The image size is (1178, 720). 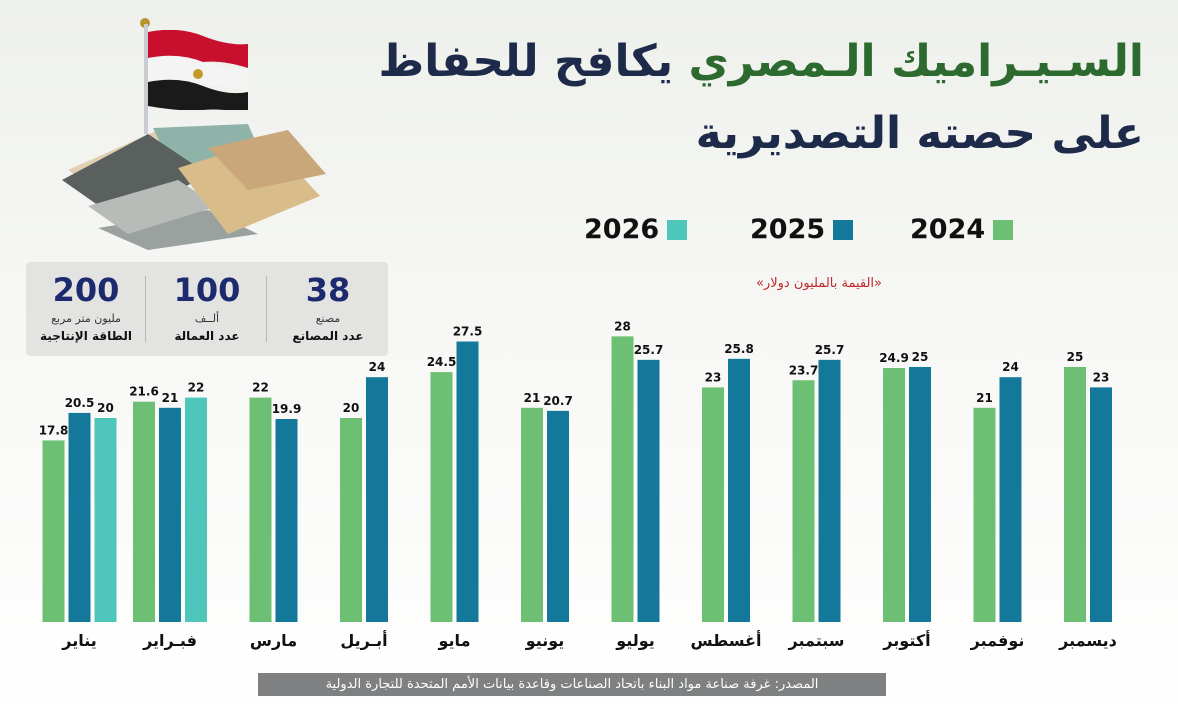 I want to click on data-label: 25.8, so click(x=739, y=349).